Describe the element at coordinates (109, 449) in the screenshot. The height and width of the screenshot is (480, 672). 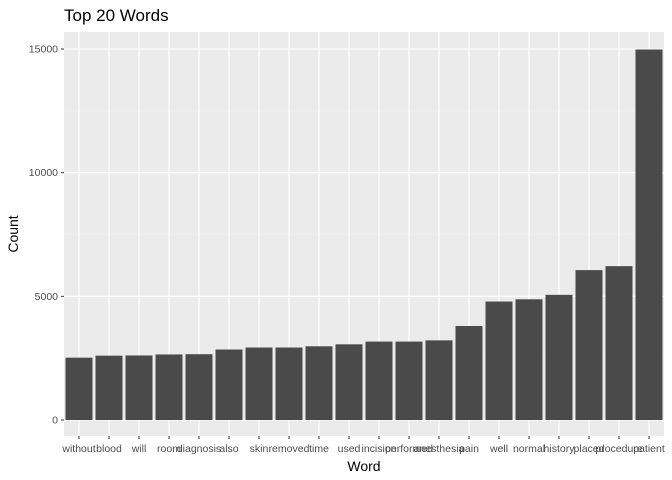
I see `x-tick-label: blood` at that location.